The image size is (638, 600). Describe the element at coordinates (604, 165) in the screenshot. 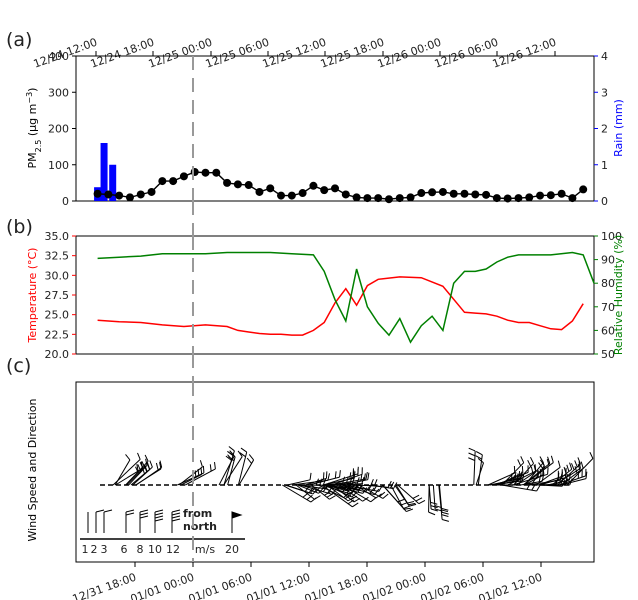

I see `rain-tick-label: 1` at that location.